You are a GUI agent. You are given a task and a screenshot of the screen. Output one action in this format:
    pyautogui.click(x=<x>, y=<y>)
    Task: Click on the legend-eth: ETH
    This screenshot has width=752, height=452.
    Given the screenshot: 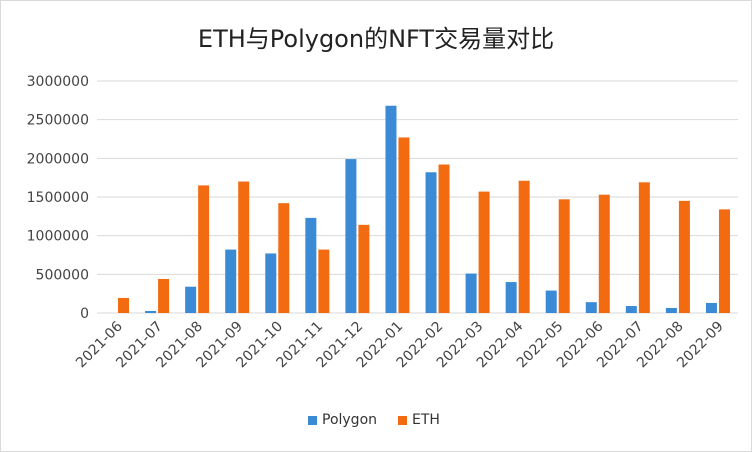 What is the action you would take?
    pyautogui.click(x=419, y=420)
    